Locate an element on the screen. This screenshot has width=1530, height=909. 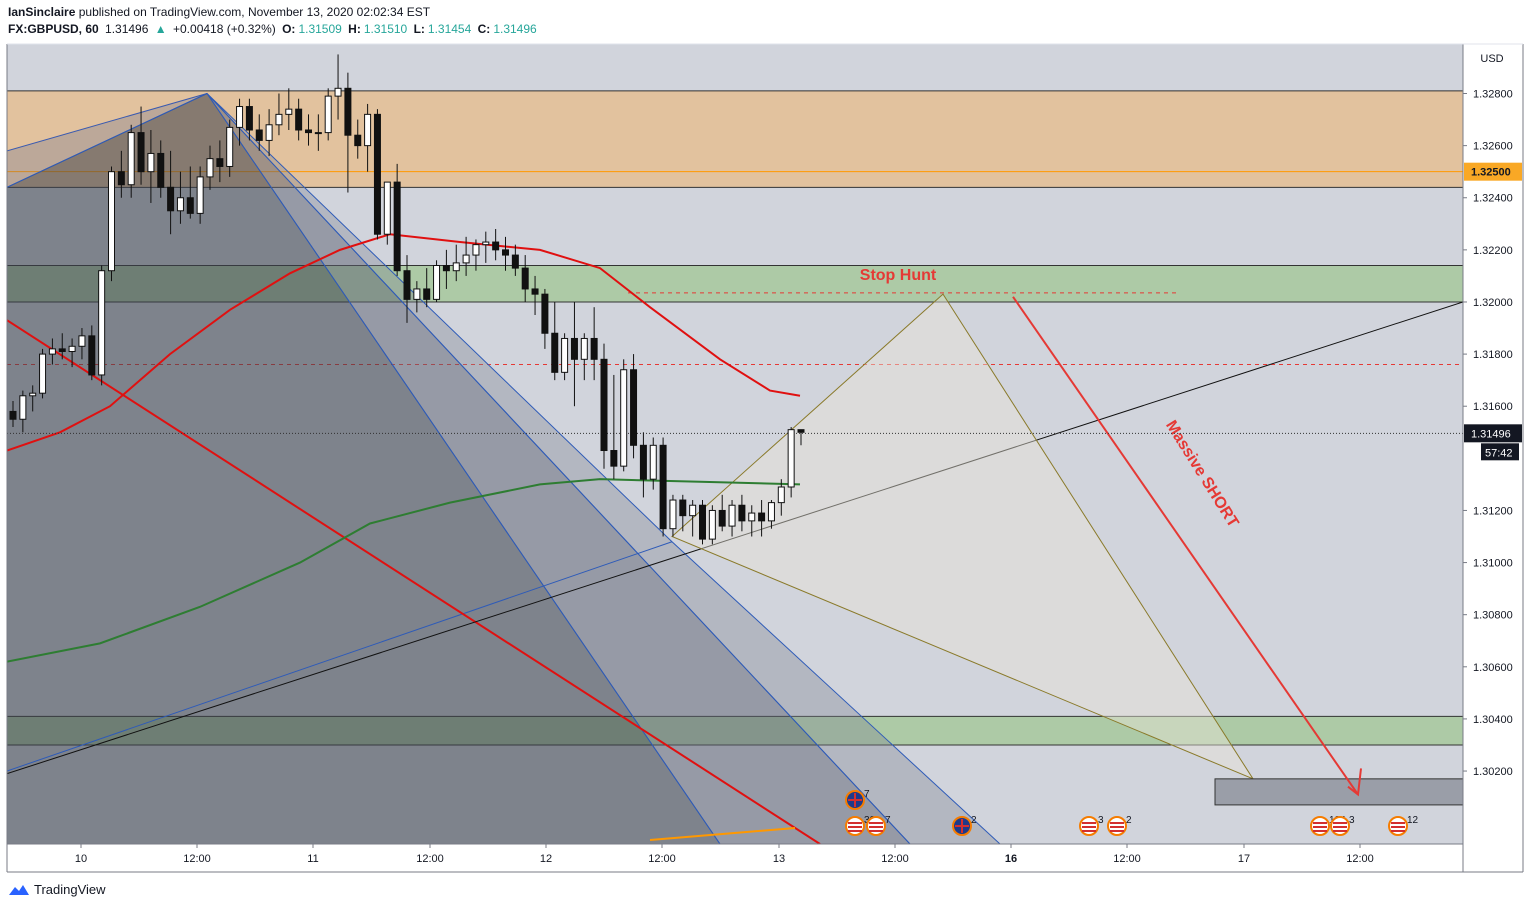
x-tick-label: 17 is located at coordinates (1244, 859).